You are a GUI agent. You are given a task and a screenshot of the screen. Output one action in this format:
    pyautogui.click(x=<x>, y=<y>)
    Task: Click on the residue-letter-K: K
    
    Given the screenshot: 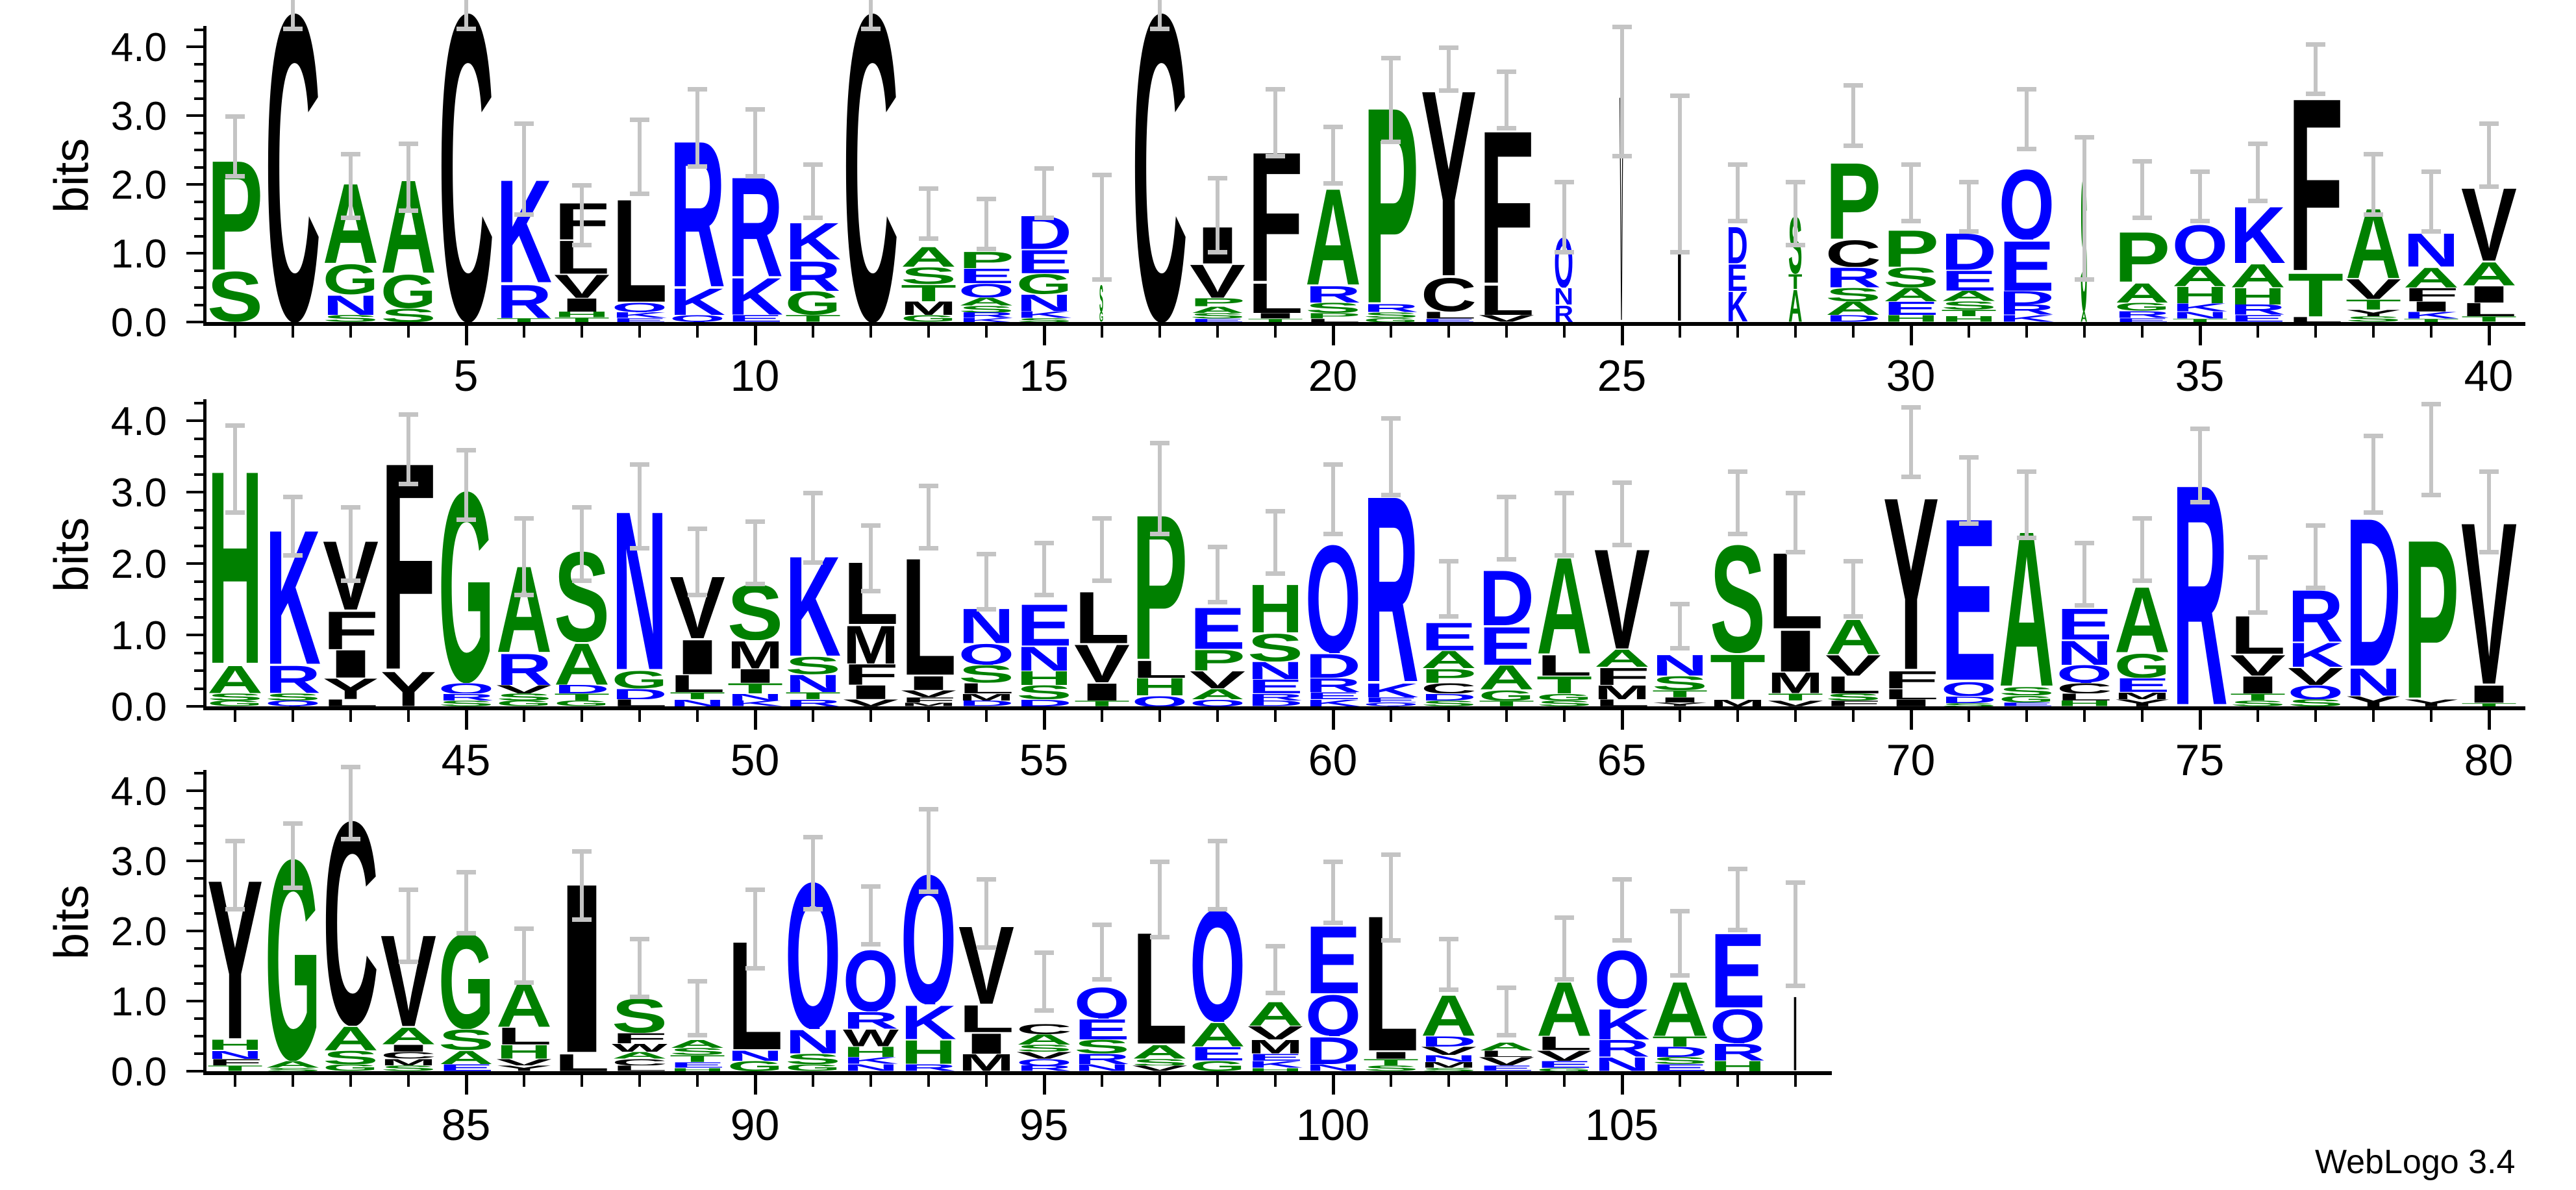 What is the action you would take?
    pyautogui.click(x=1044, y=314)
    